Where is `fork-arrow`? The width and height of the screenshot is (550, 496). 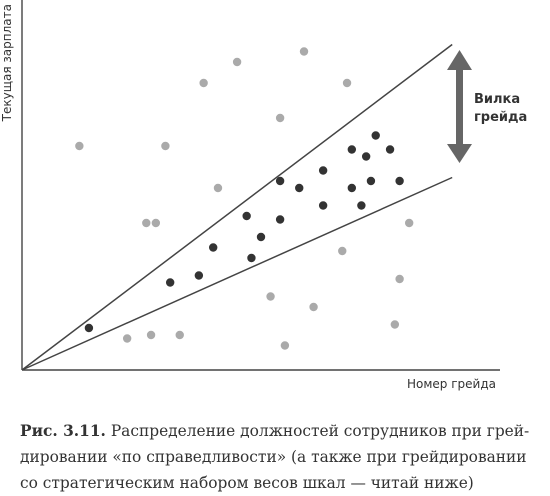 fork-arrow is located at coordinates (459, 106).